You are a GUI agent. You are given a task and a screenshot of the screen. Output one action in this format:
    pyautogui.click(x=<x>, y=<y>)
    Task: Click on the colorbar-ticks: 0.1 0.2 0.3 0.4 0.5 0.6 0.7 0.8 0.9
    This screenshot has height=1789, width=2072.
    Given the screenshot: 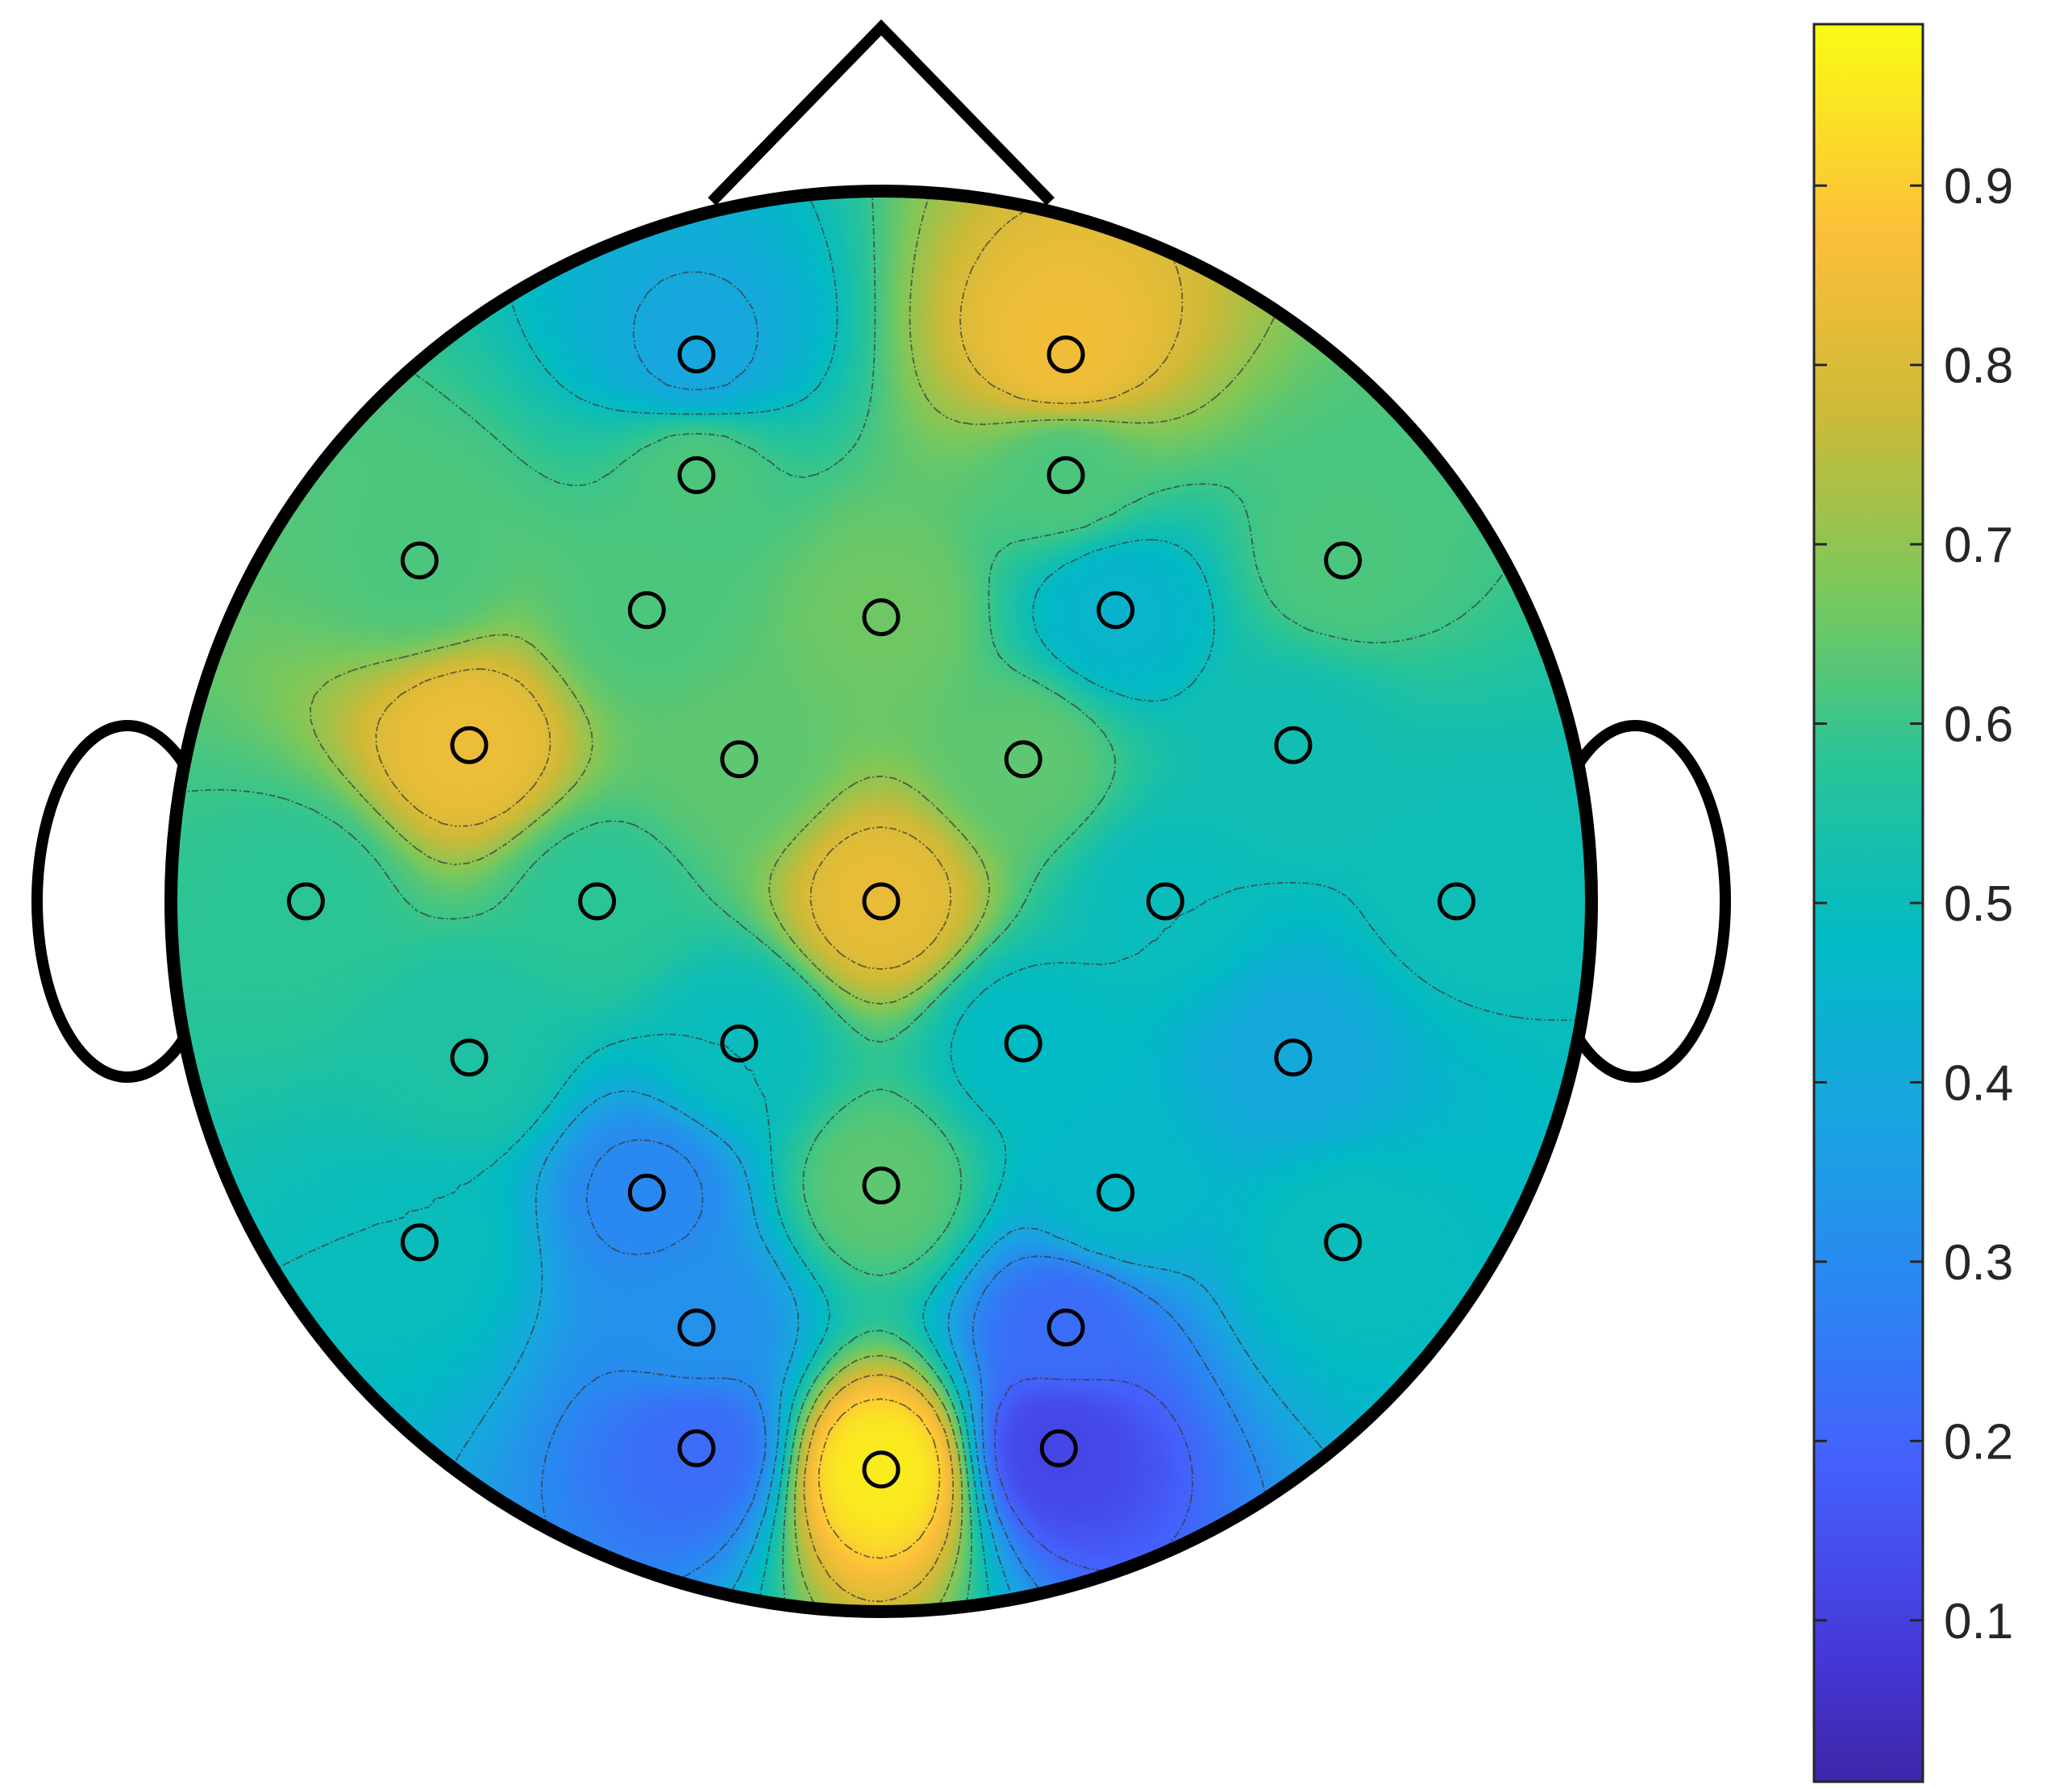 What is the action you would take?
    pyautogui.click(x=1913, y=904)
    